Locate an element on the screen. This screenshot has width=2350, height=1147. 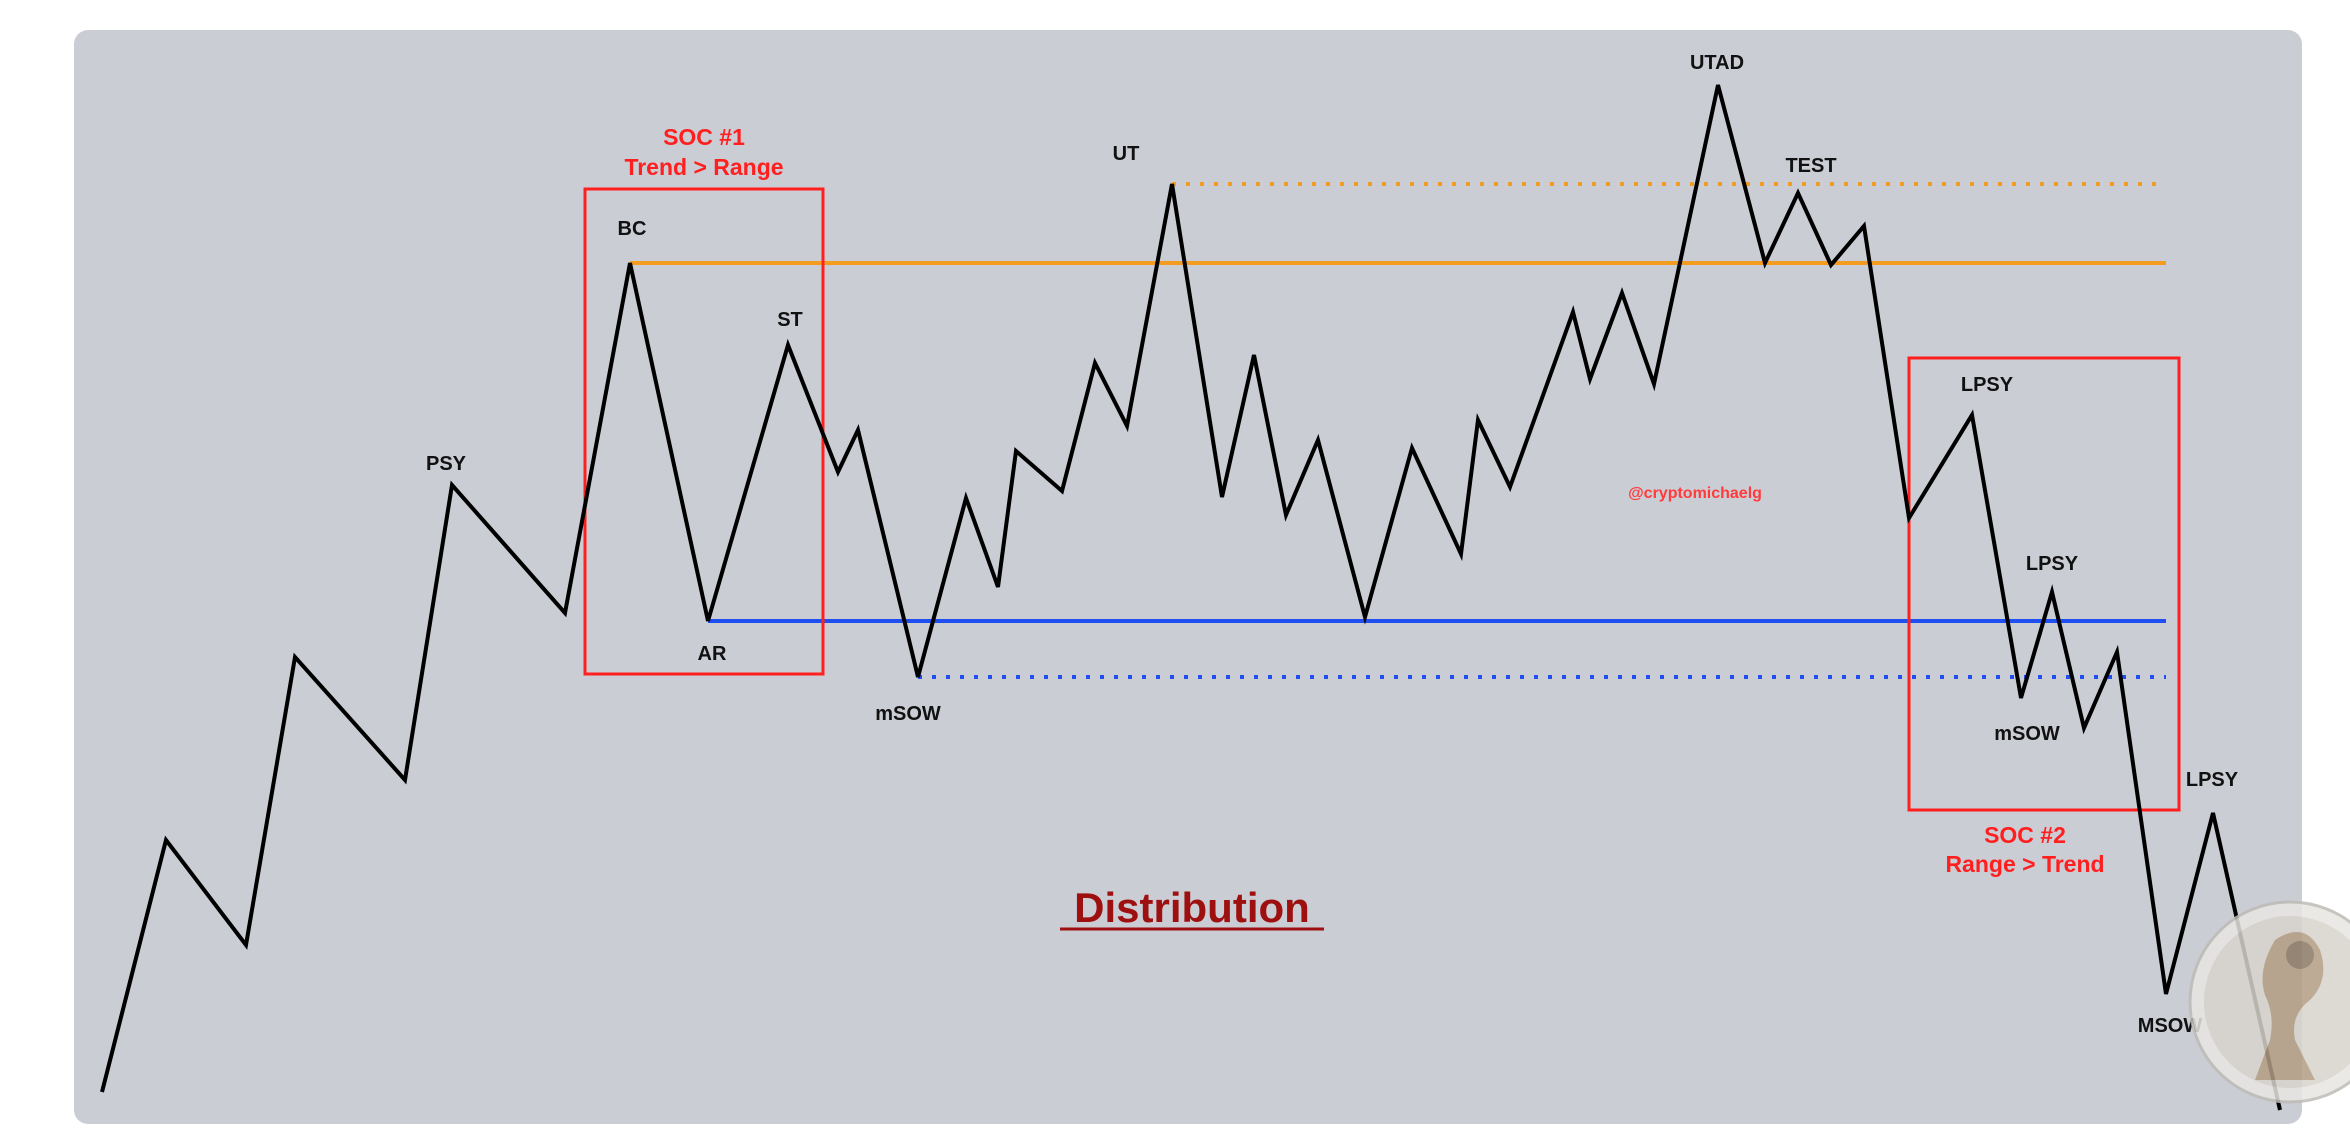
bc-label: BC is located at coordinates (632, 229).